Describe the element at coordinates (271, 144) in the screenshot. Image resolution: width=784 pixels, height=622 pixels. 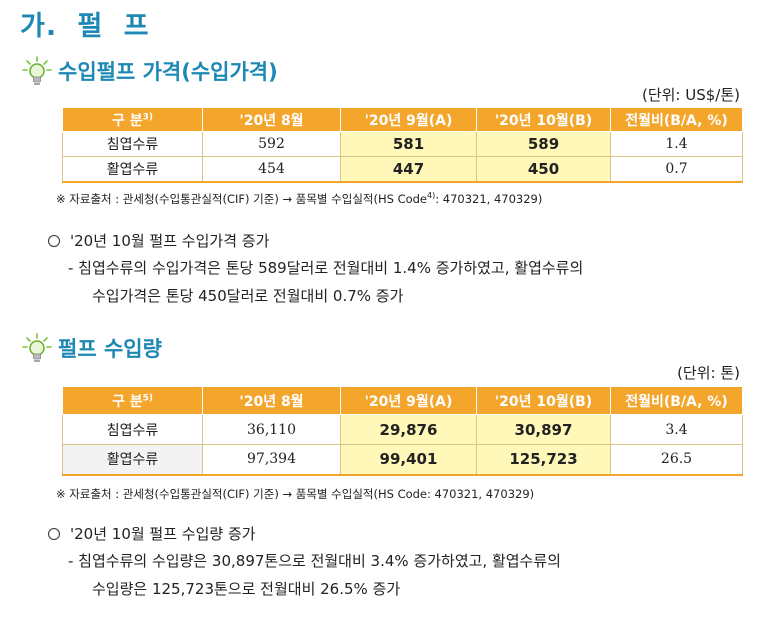
I see `cell-aug: 592` at that location.